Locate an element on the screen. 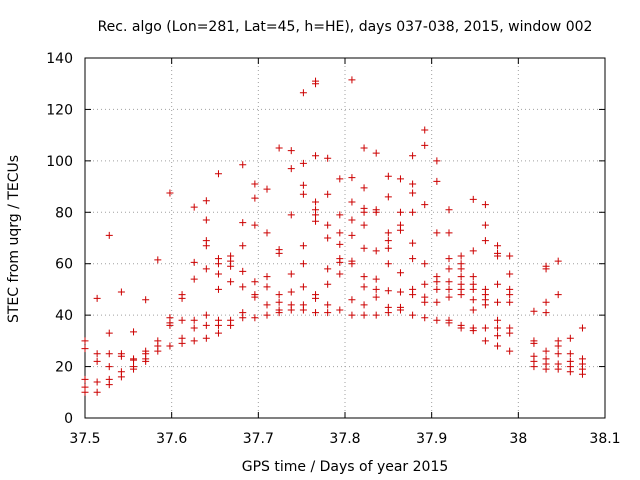 This screenshot has width=640, height=480. y-tick-label: 140 is located at coordinates (59, 59).